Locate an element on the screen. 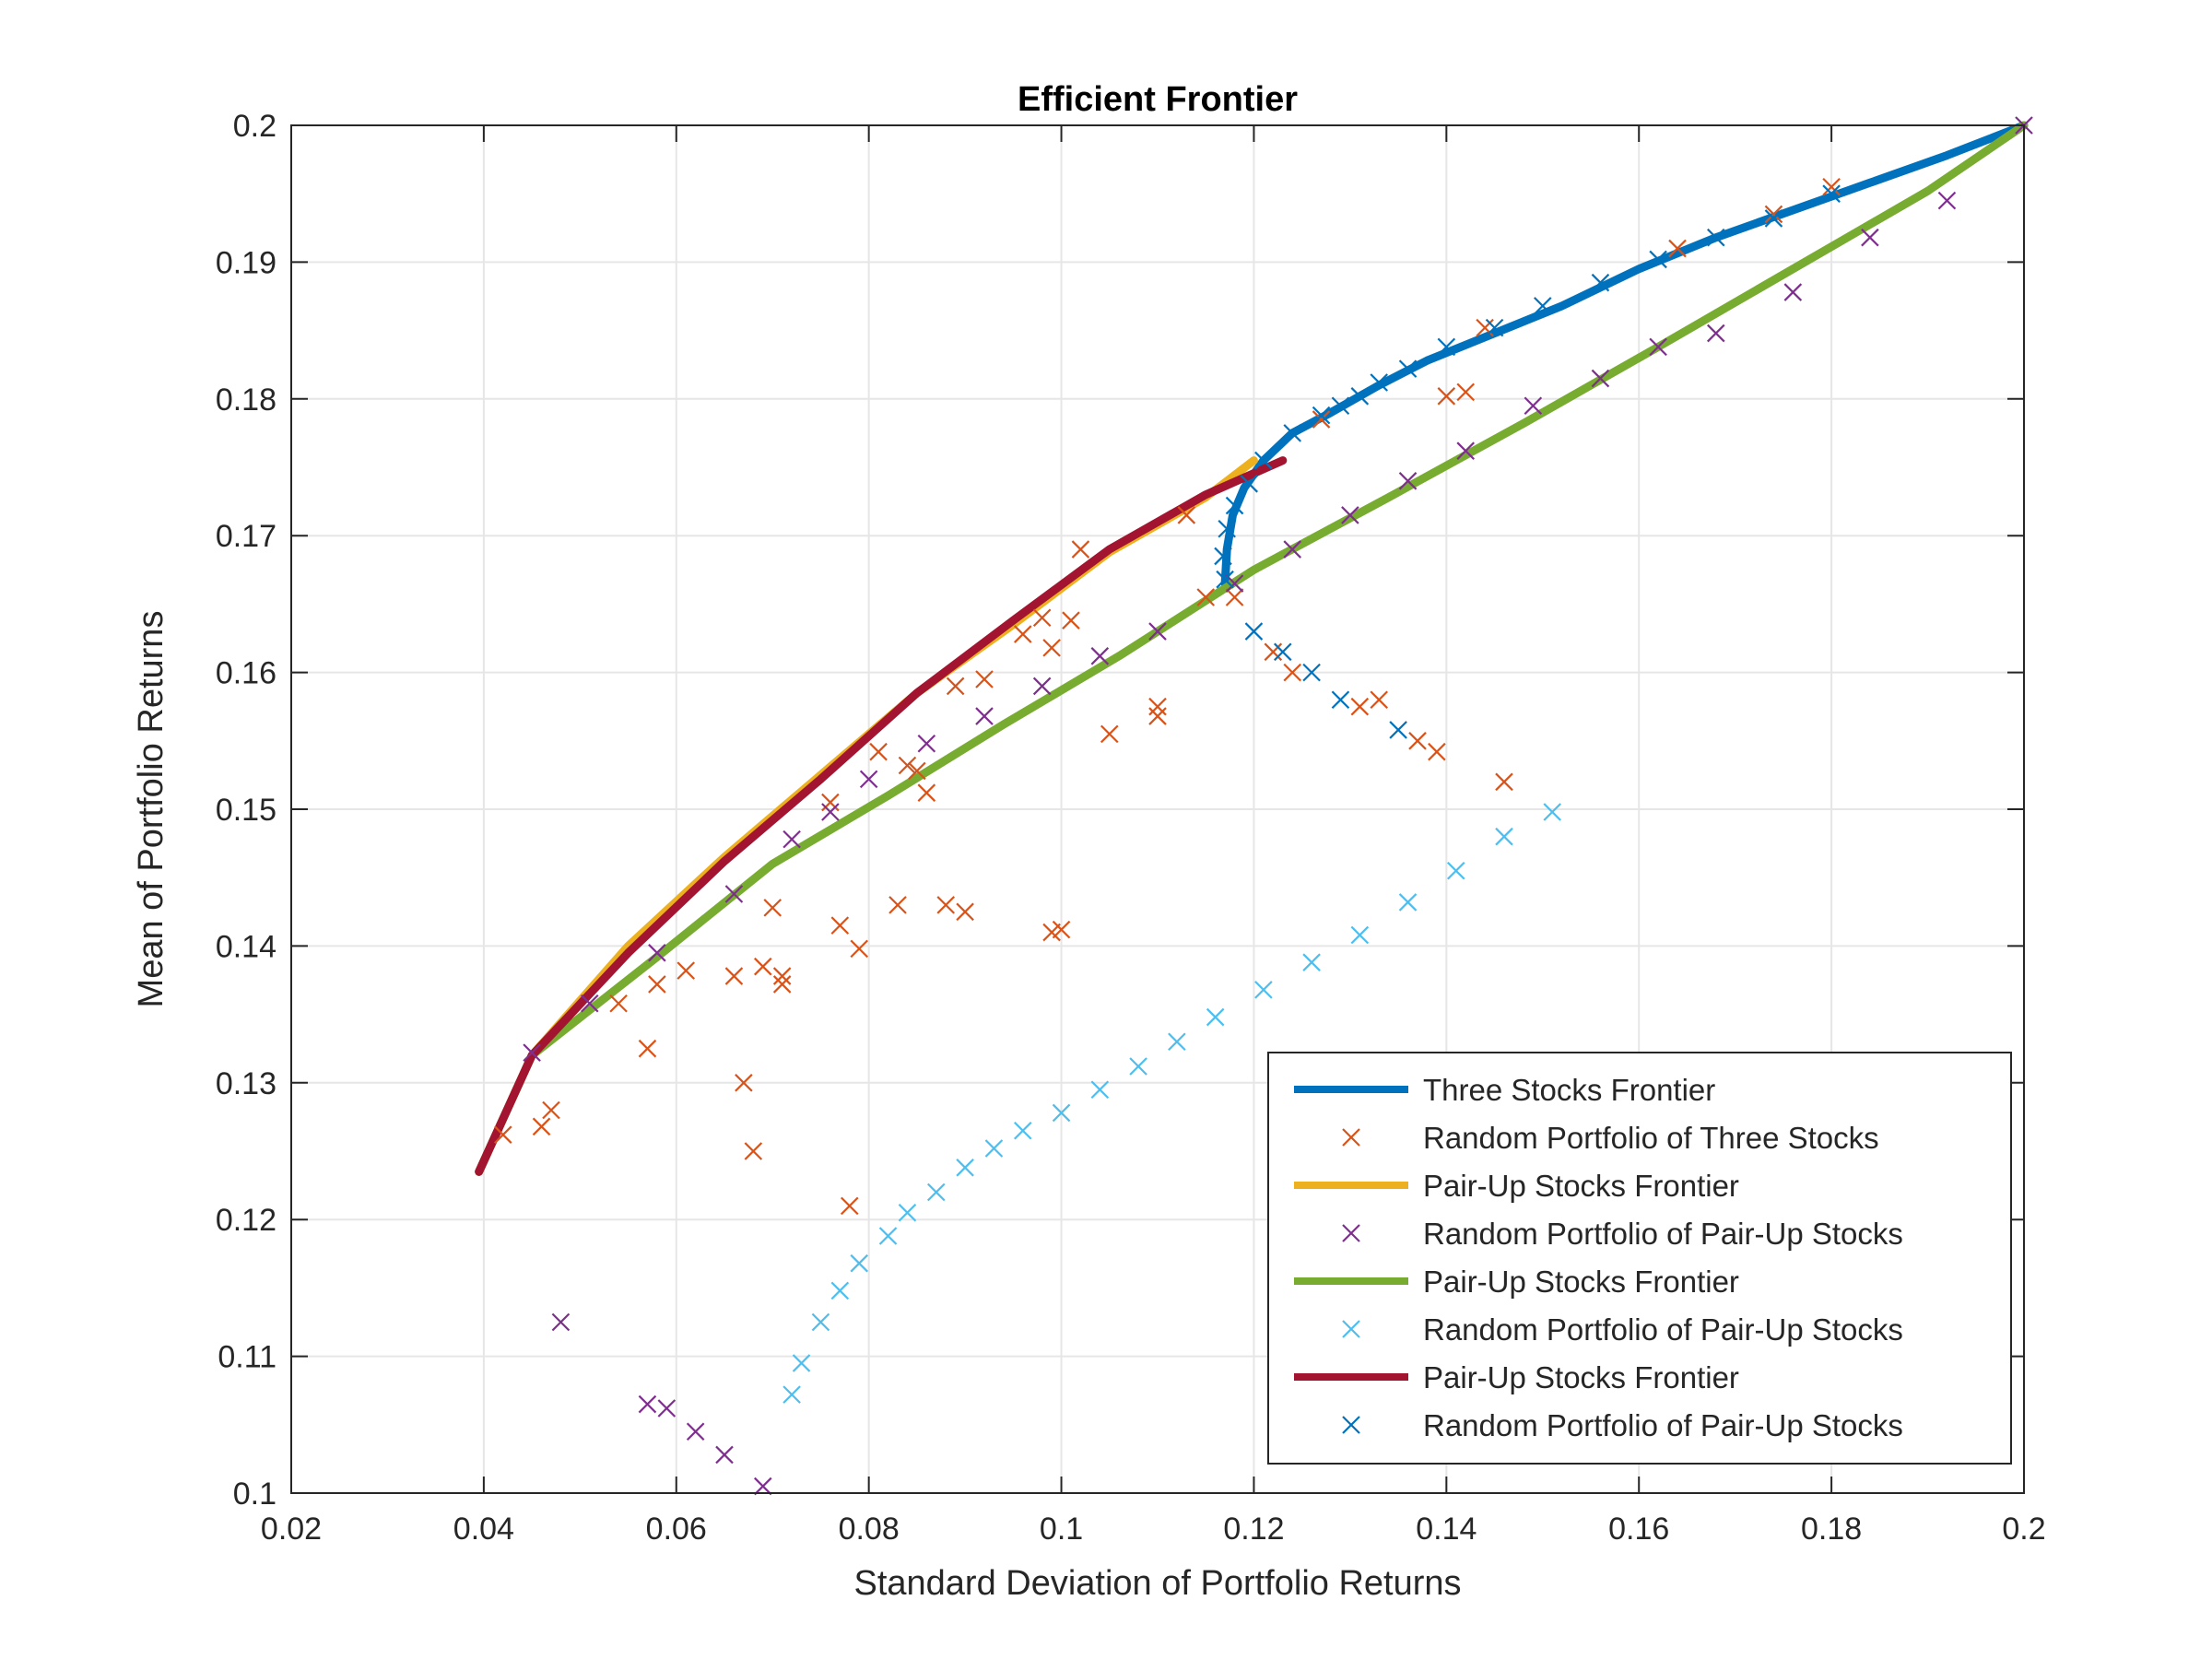  x-tick-label: 0.06 is located at coordinates (676, 1529).